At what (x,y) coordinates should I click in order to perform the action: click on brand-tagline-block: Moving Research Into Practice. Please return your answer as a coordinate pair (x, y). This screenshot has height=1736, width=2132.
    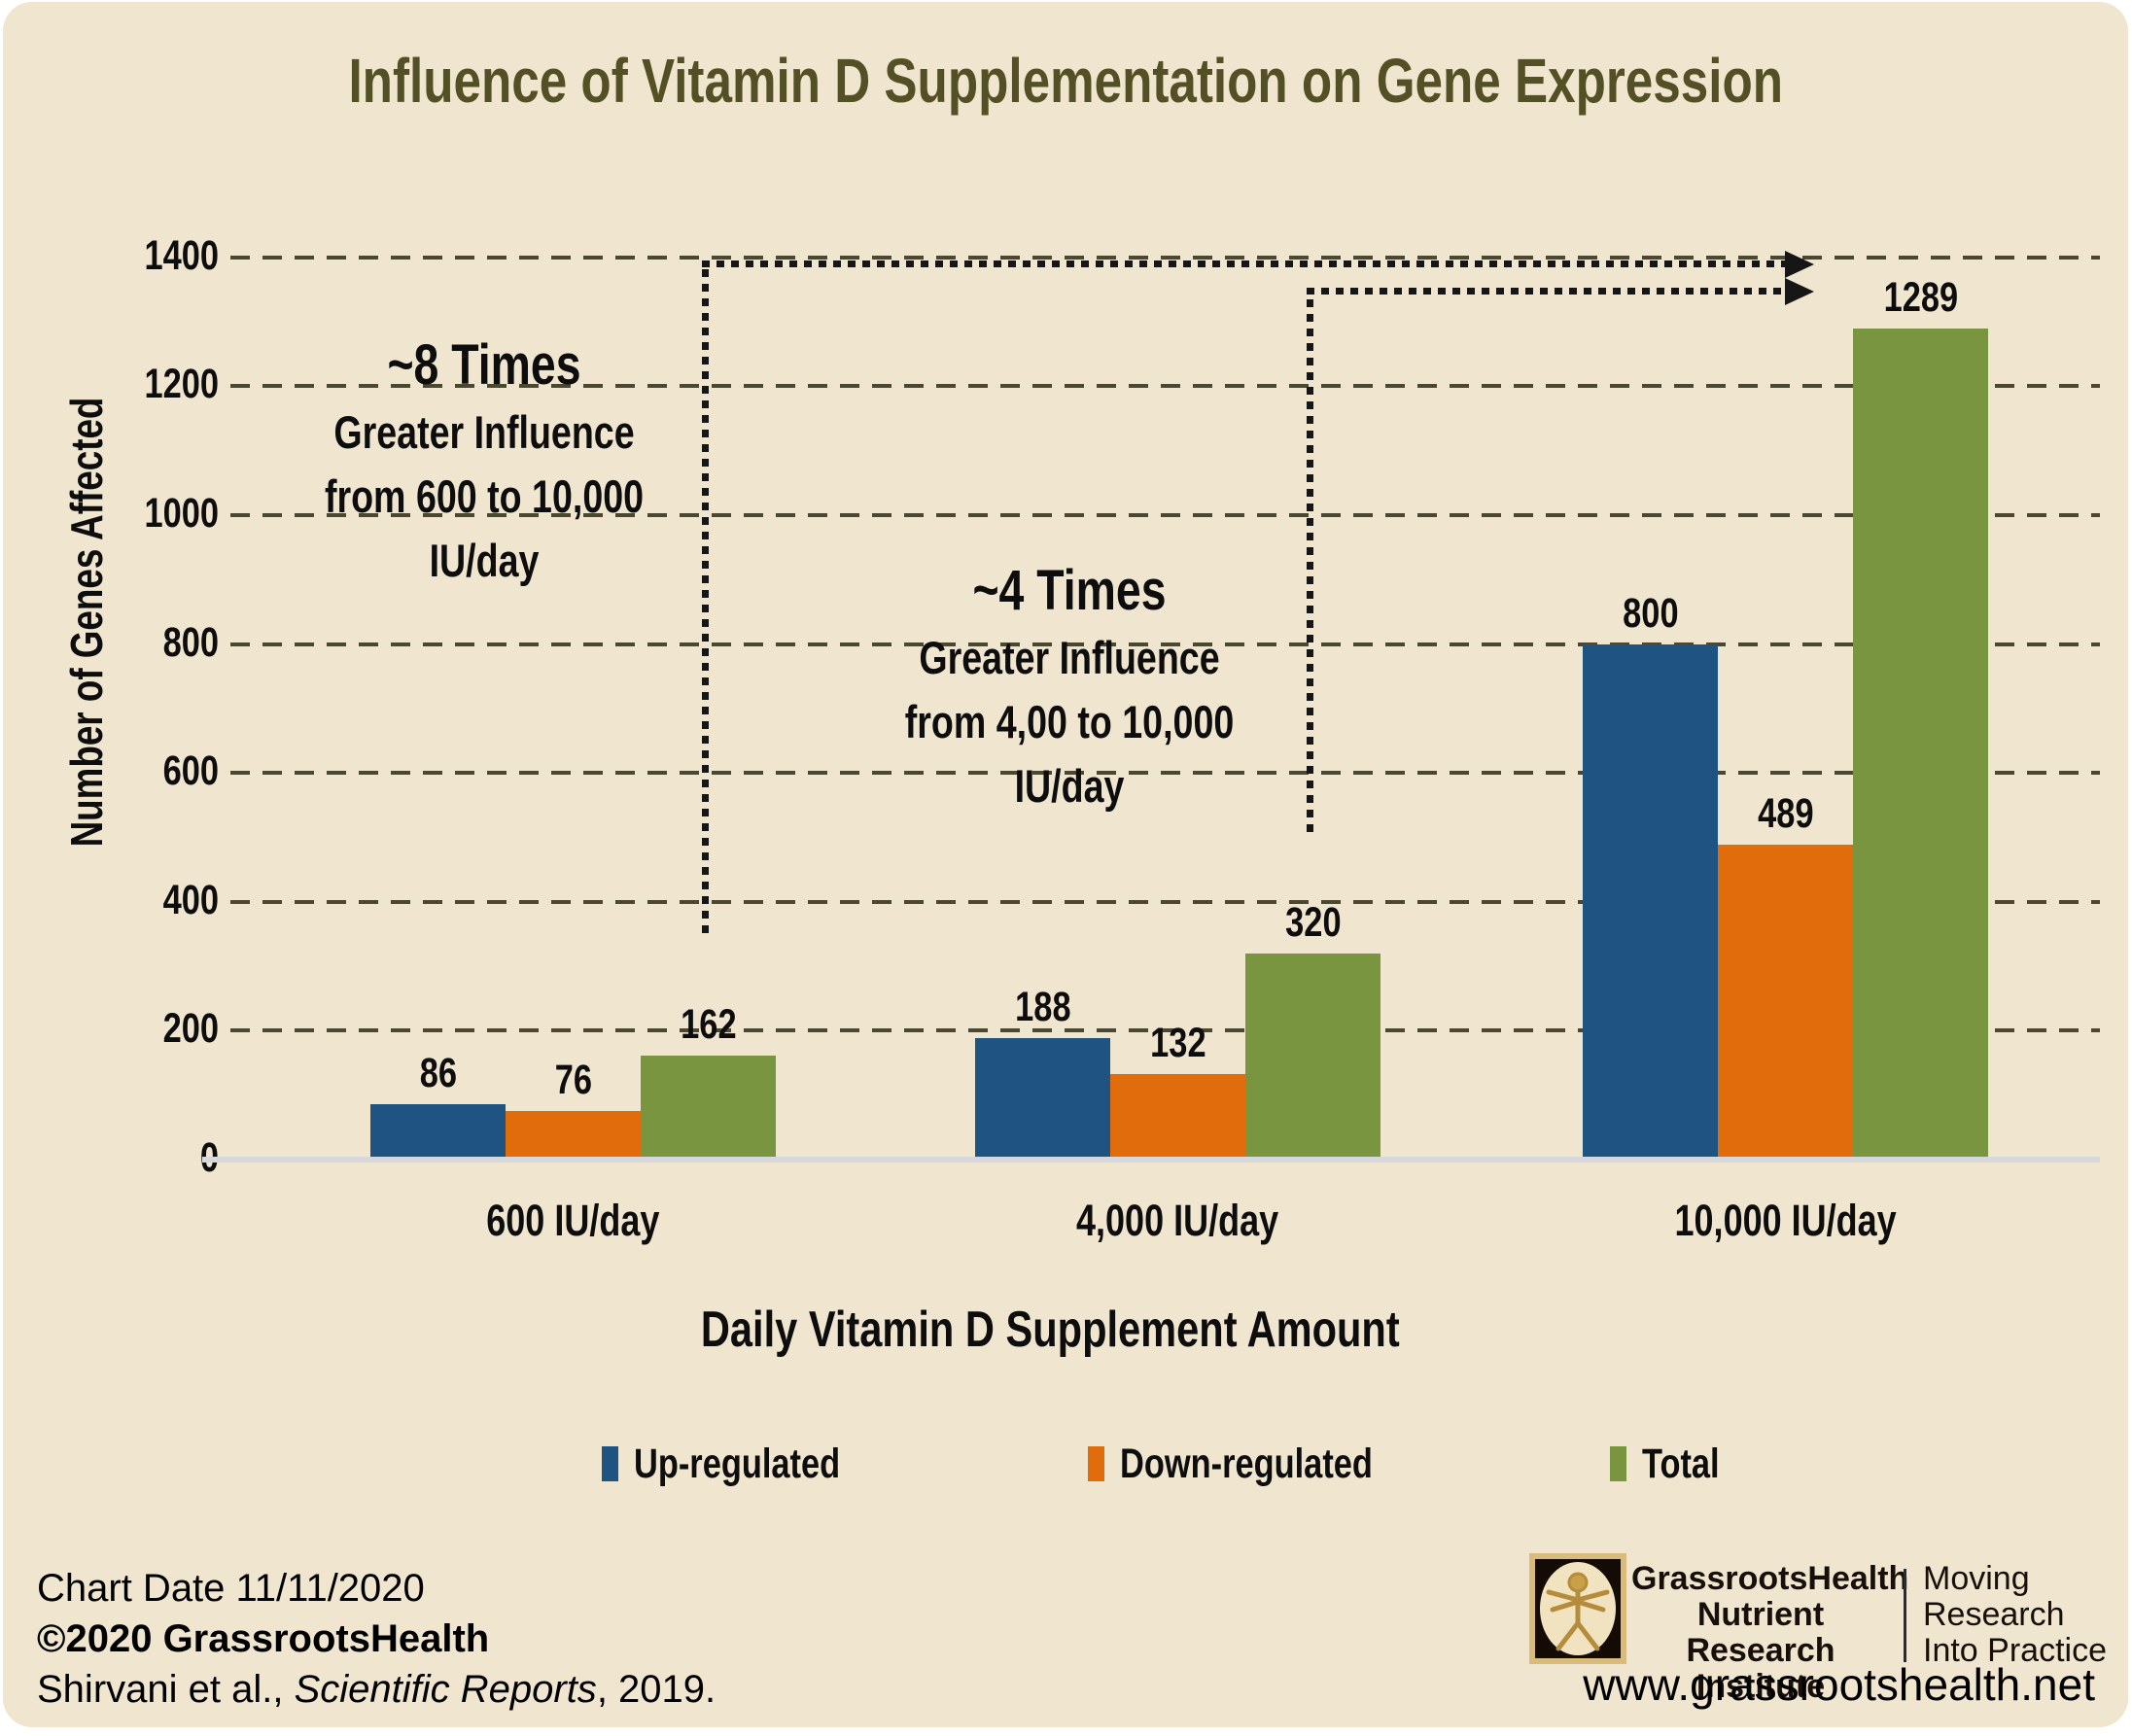
    Looking at the image, I should click on (2027, 1615).